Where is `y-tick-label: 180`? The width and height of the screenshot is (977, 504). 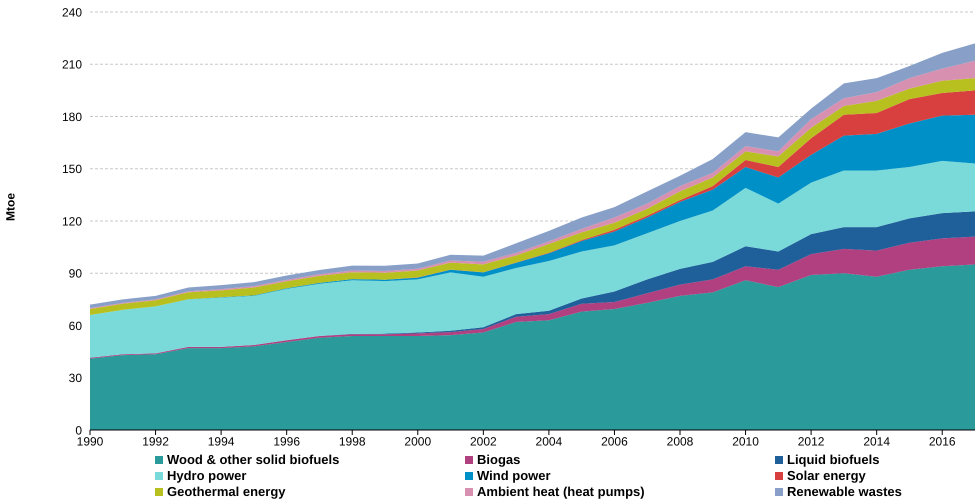
y-tick-label: 180 is located at coordinates (72, 117).